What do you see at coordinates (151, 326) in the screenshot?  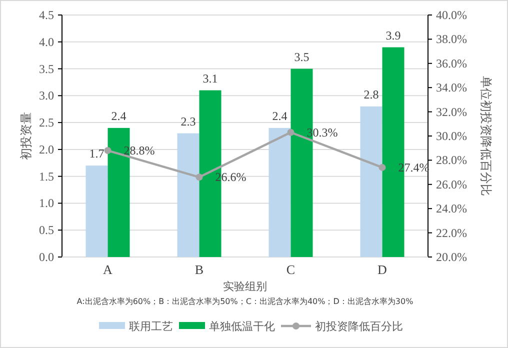 I see `legend-label: 联用工艺` at bounding box center [151, 326].